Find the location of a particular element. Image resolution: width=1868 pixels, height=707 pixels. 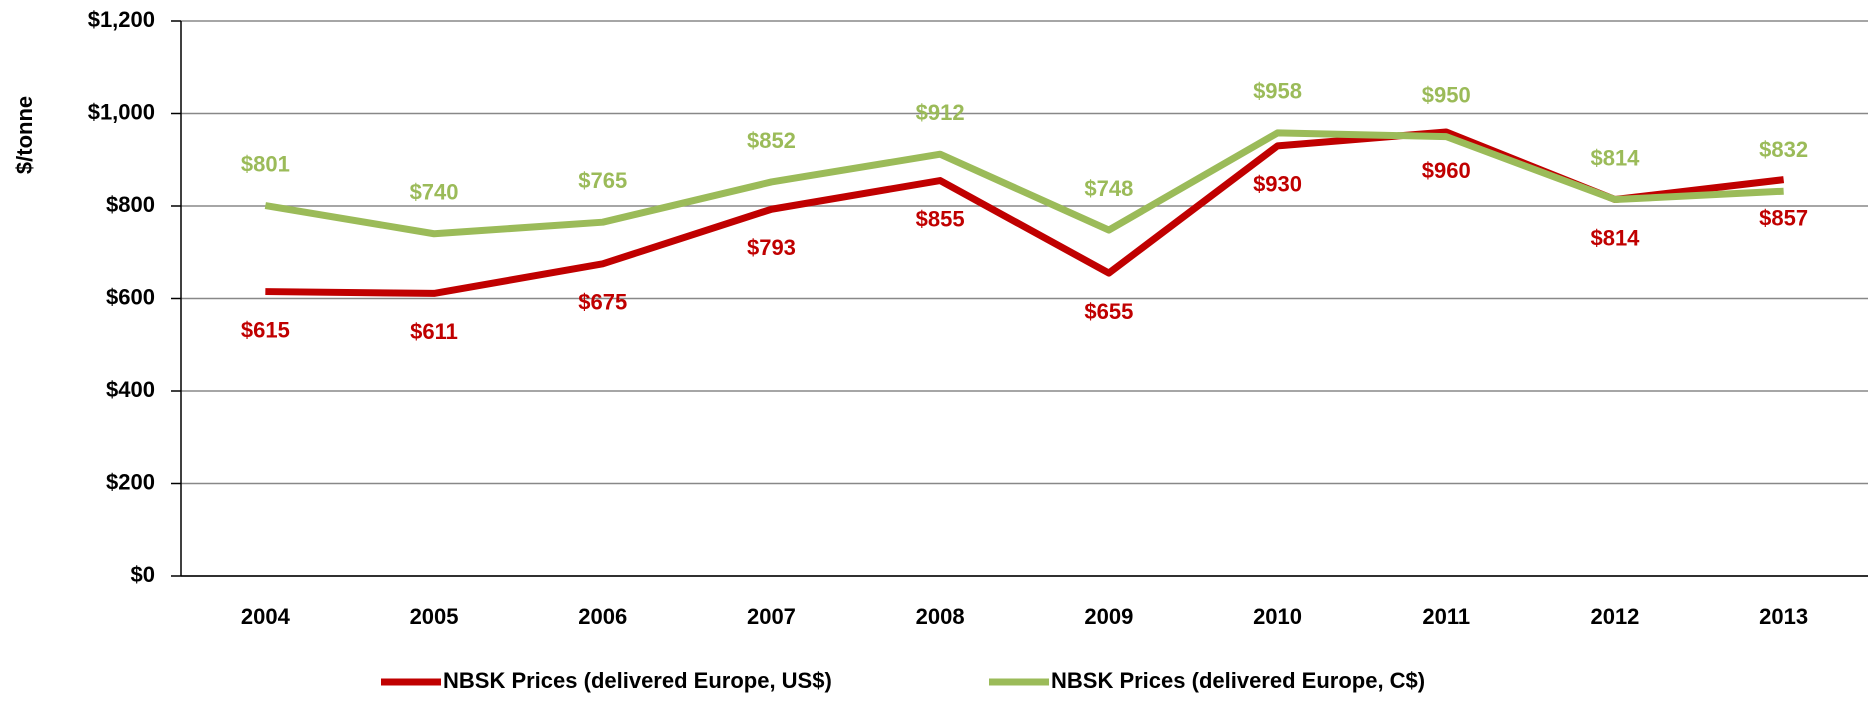

series-line is located at coordinates (1024, 183).